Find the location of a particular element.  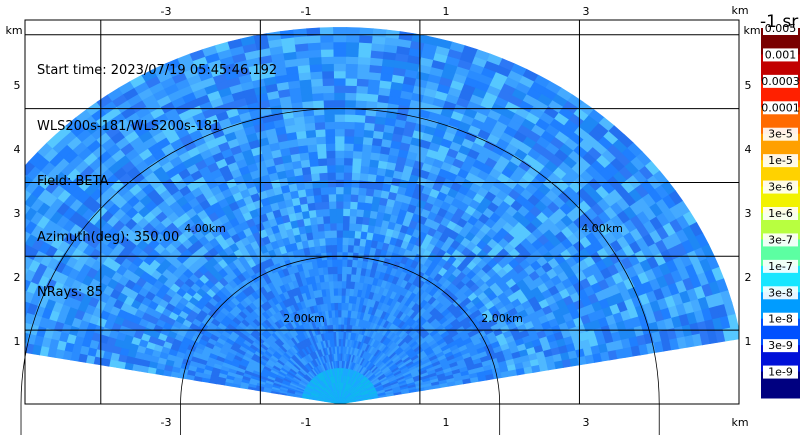

colorbar-label: 3e-5 is located at coordinates (780, 134).